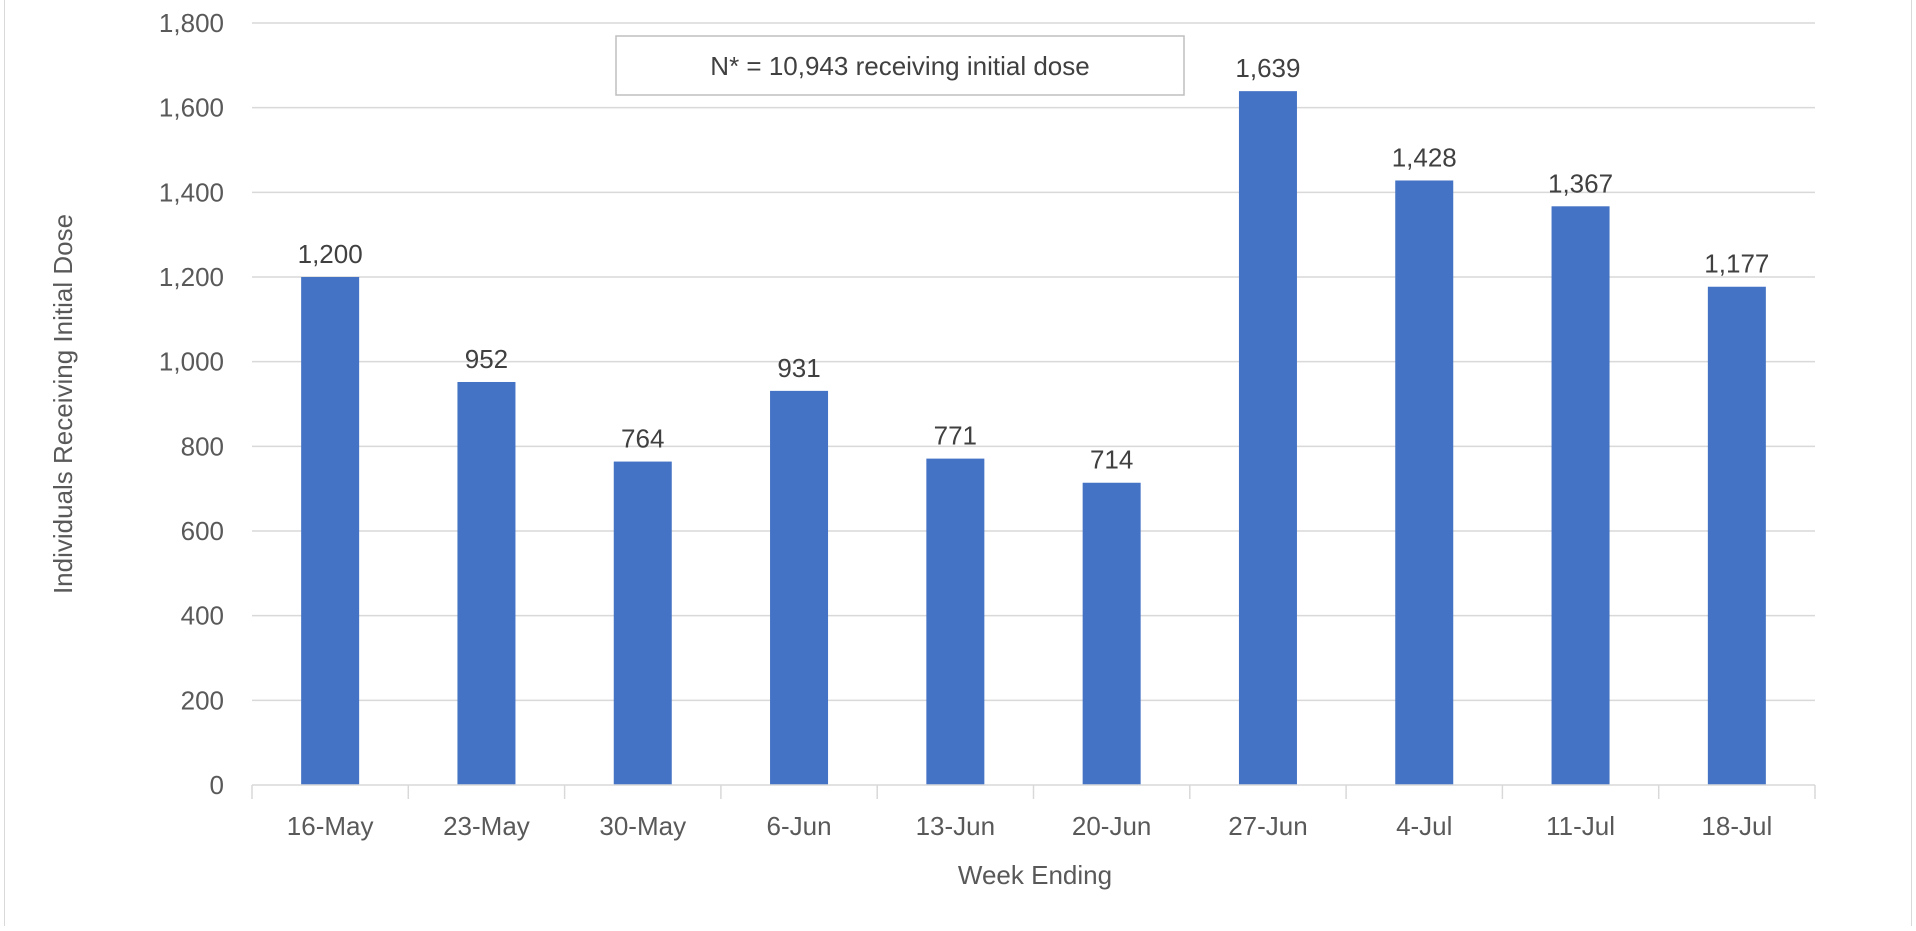  I want to click on y-tick-label: 800, so click(202, 446).